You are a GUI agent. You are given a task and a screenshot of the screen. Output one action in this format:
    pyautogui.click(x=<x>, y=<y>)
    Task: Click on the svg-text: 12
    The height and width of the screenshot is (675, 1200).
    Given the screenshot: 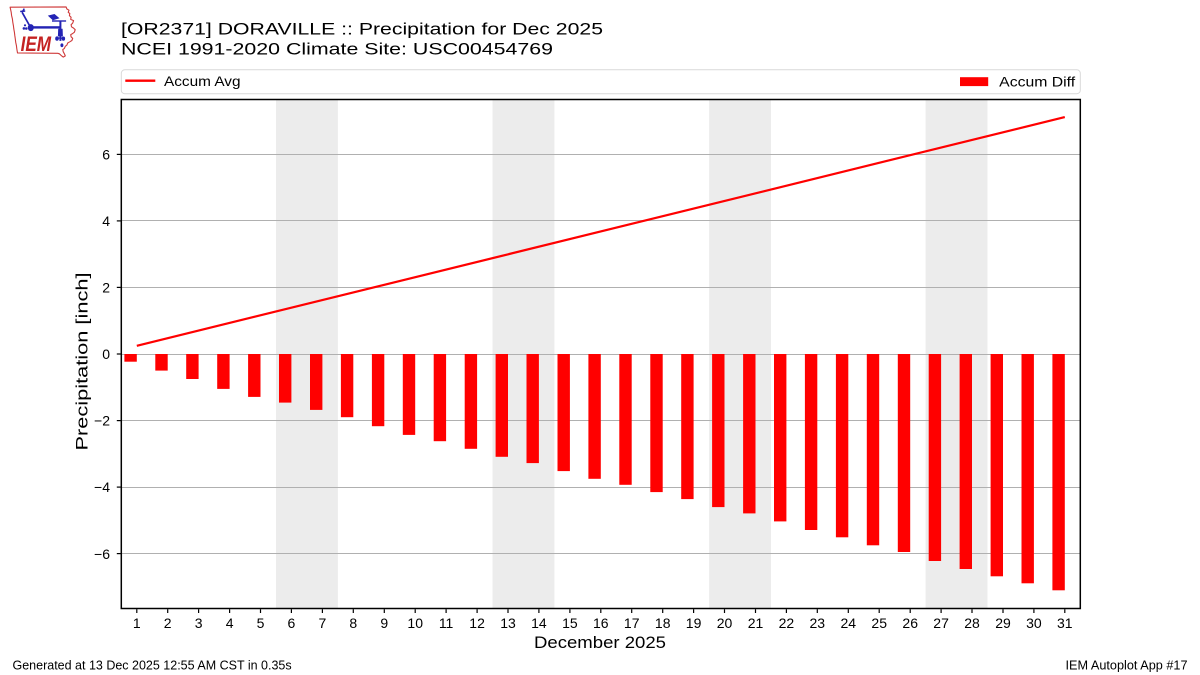 What is the action you would take?
    pyautogui.click(x=477, y=623)
    